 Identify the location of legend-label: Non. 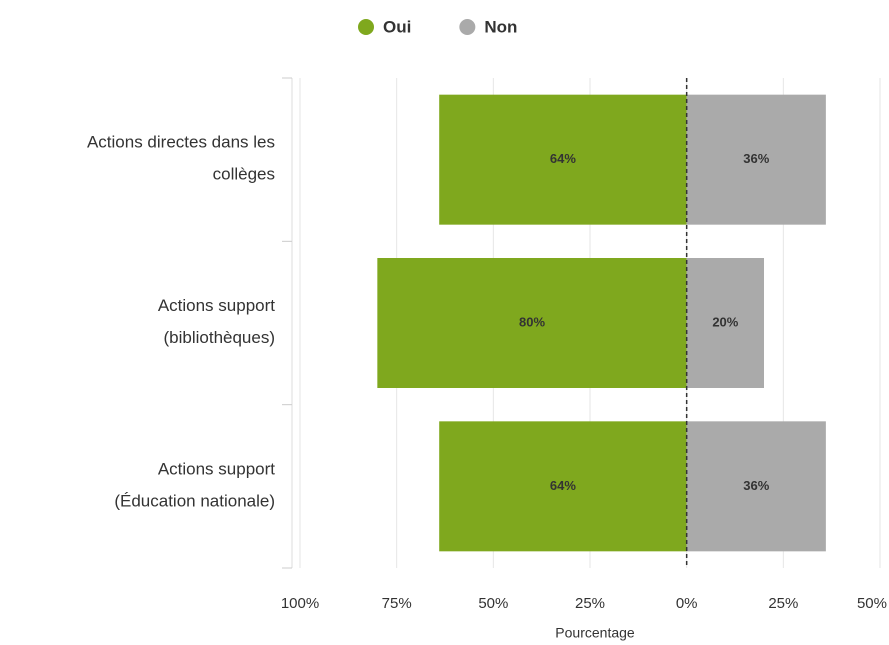
(500, 26).